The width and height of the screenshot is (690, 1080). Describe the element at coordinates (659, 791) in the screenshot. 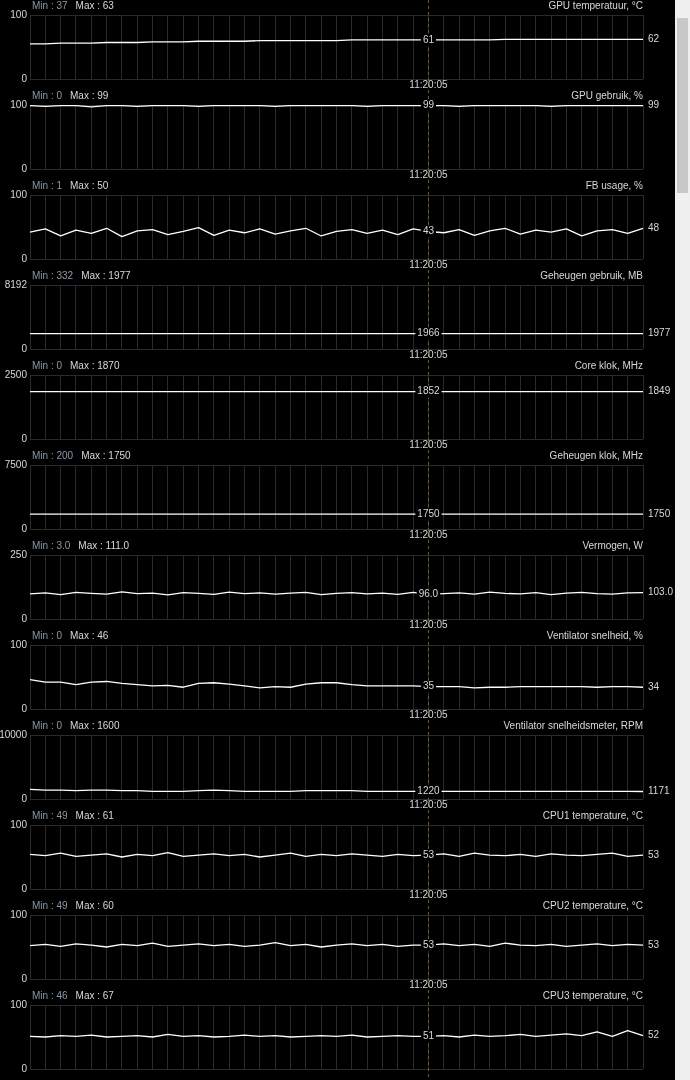

I see `data-label: 1171` at that location.